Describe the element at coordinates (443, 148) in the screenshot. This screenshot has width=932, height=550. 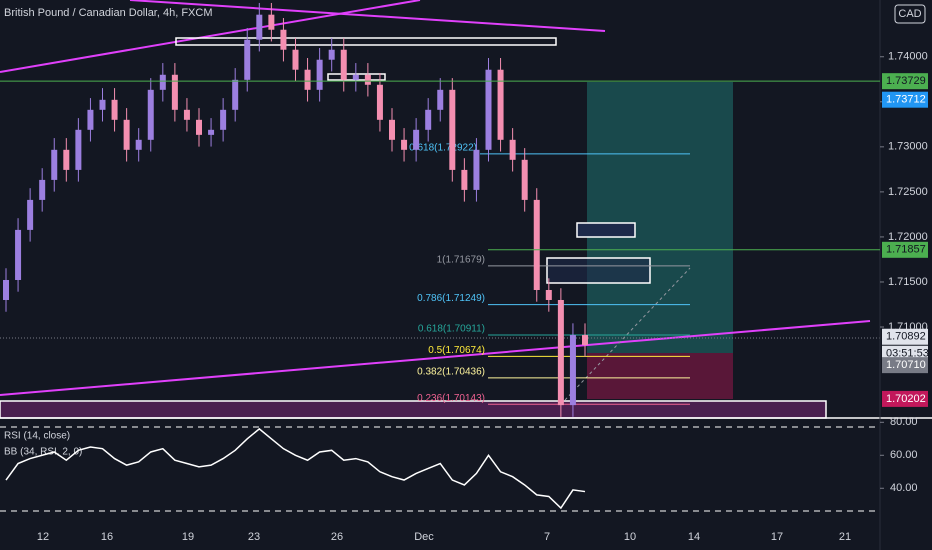
I see `fib-label: 0.618(1.72922)` at that location.